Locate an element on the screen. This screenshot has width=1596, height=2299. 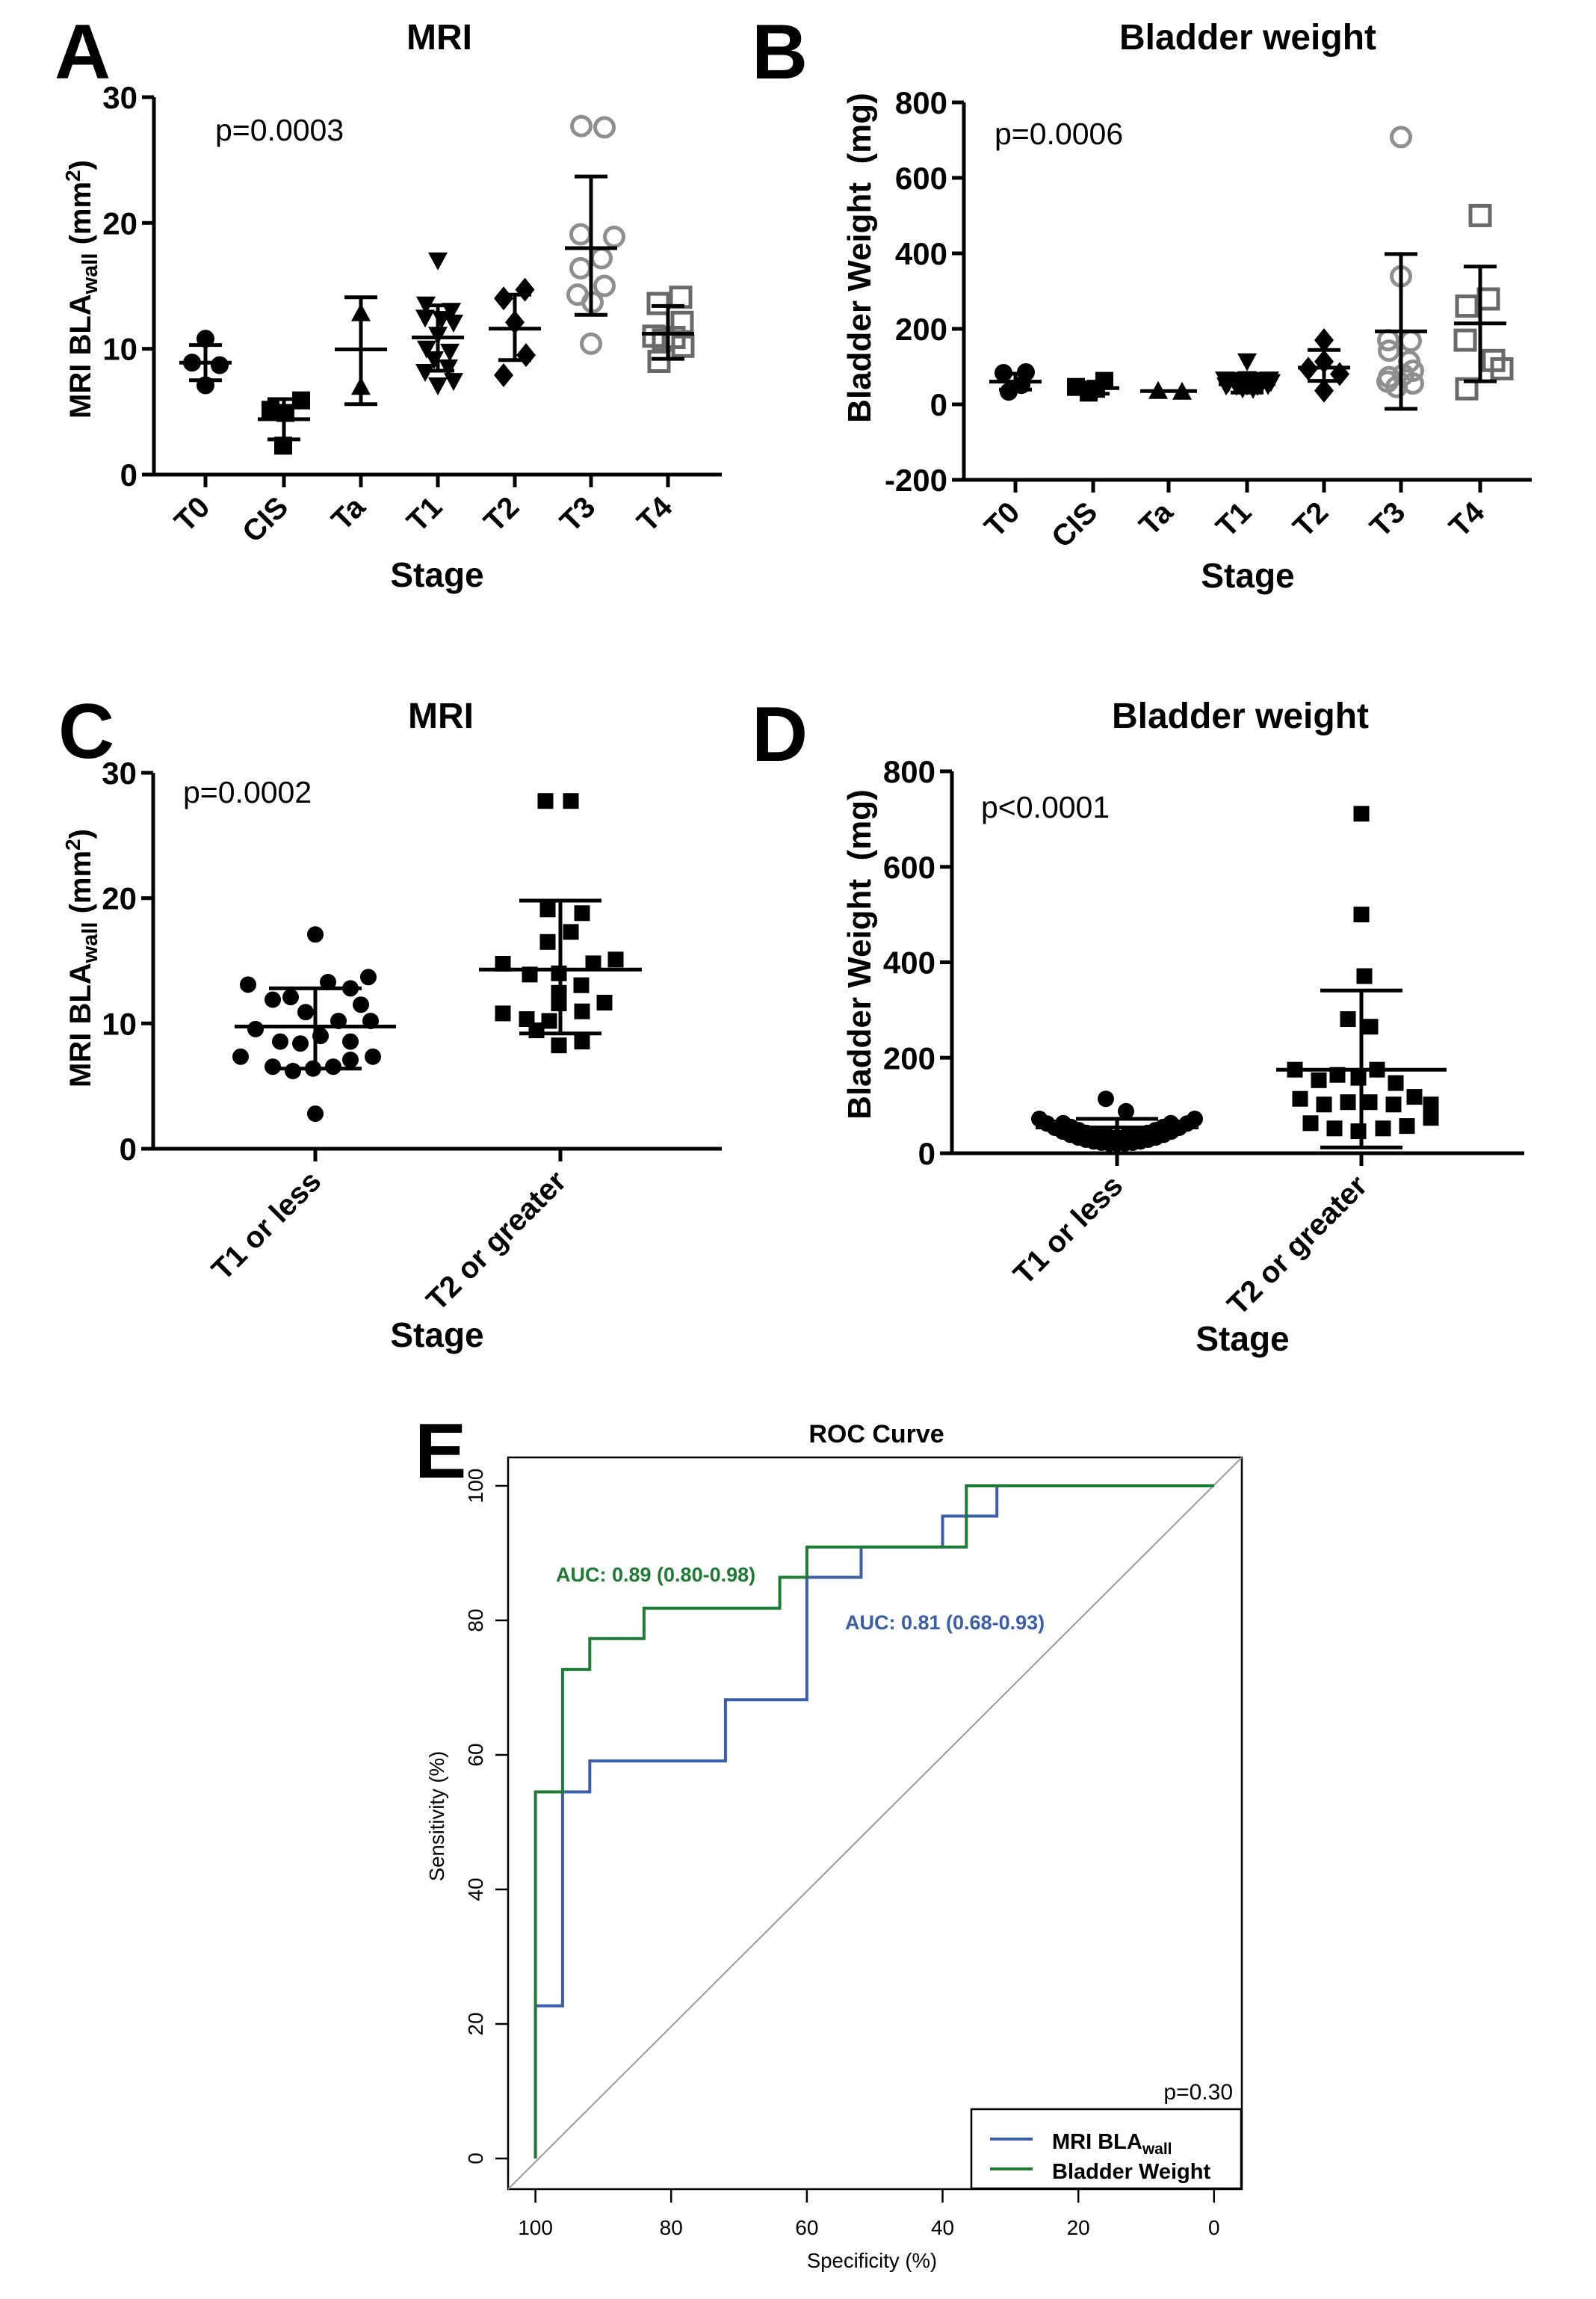
svg-text: A is located at coordinates (83, 52).